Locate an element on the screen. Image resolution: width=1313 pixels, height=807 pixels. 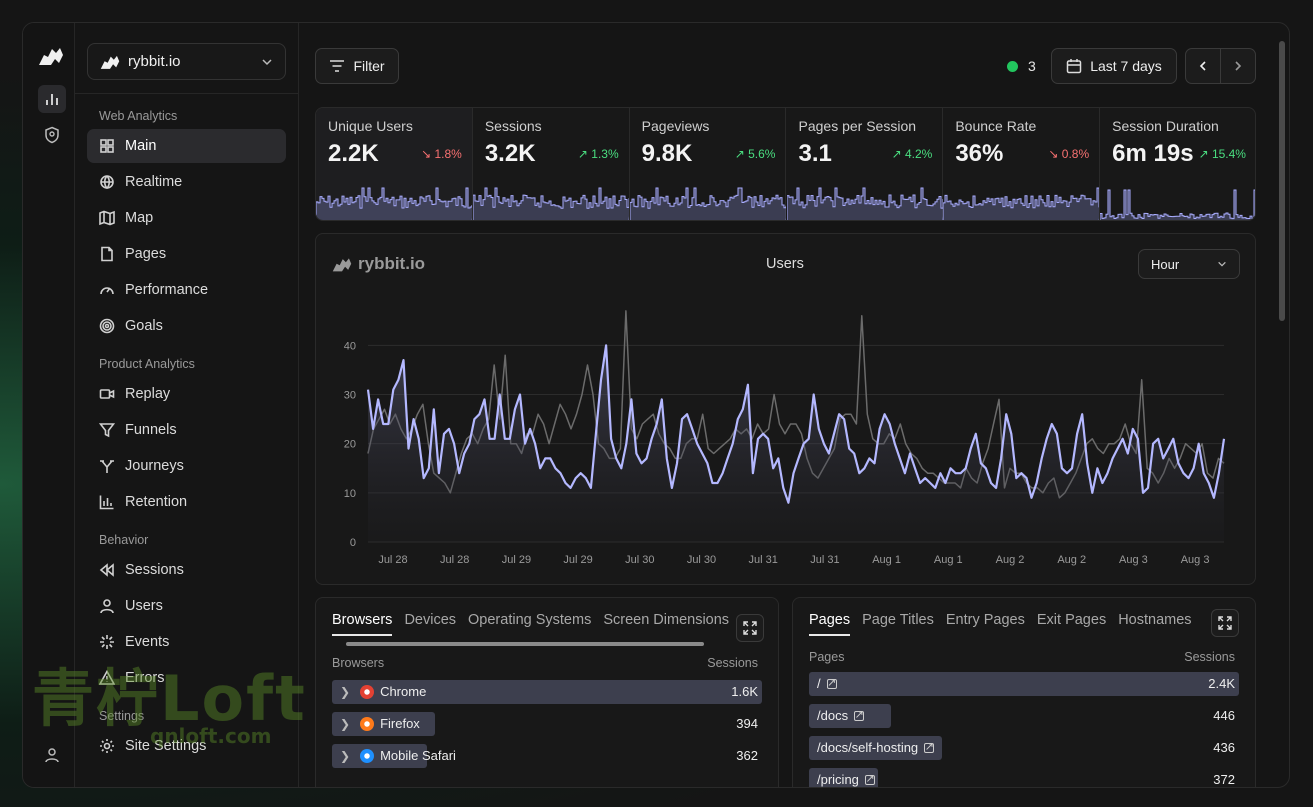
trend-up-icon: ↗ is located at coordinates (1205, 154).